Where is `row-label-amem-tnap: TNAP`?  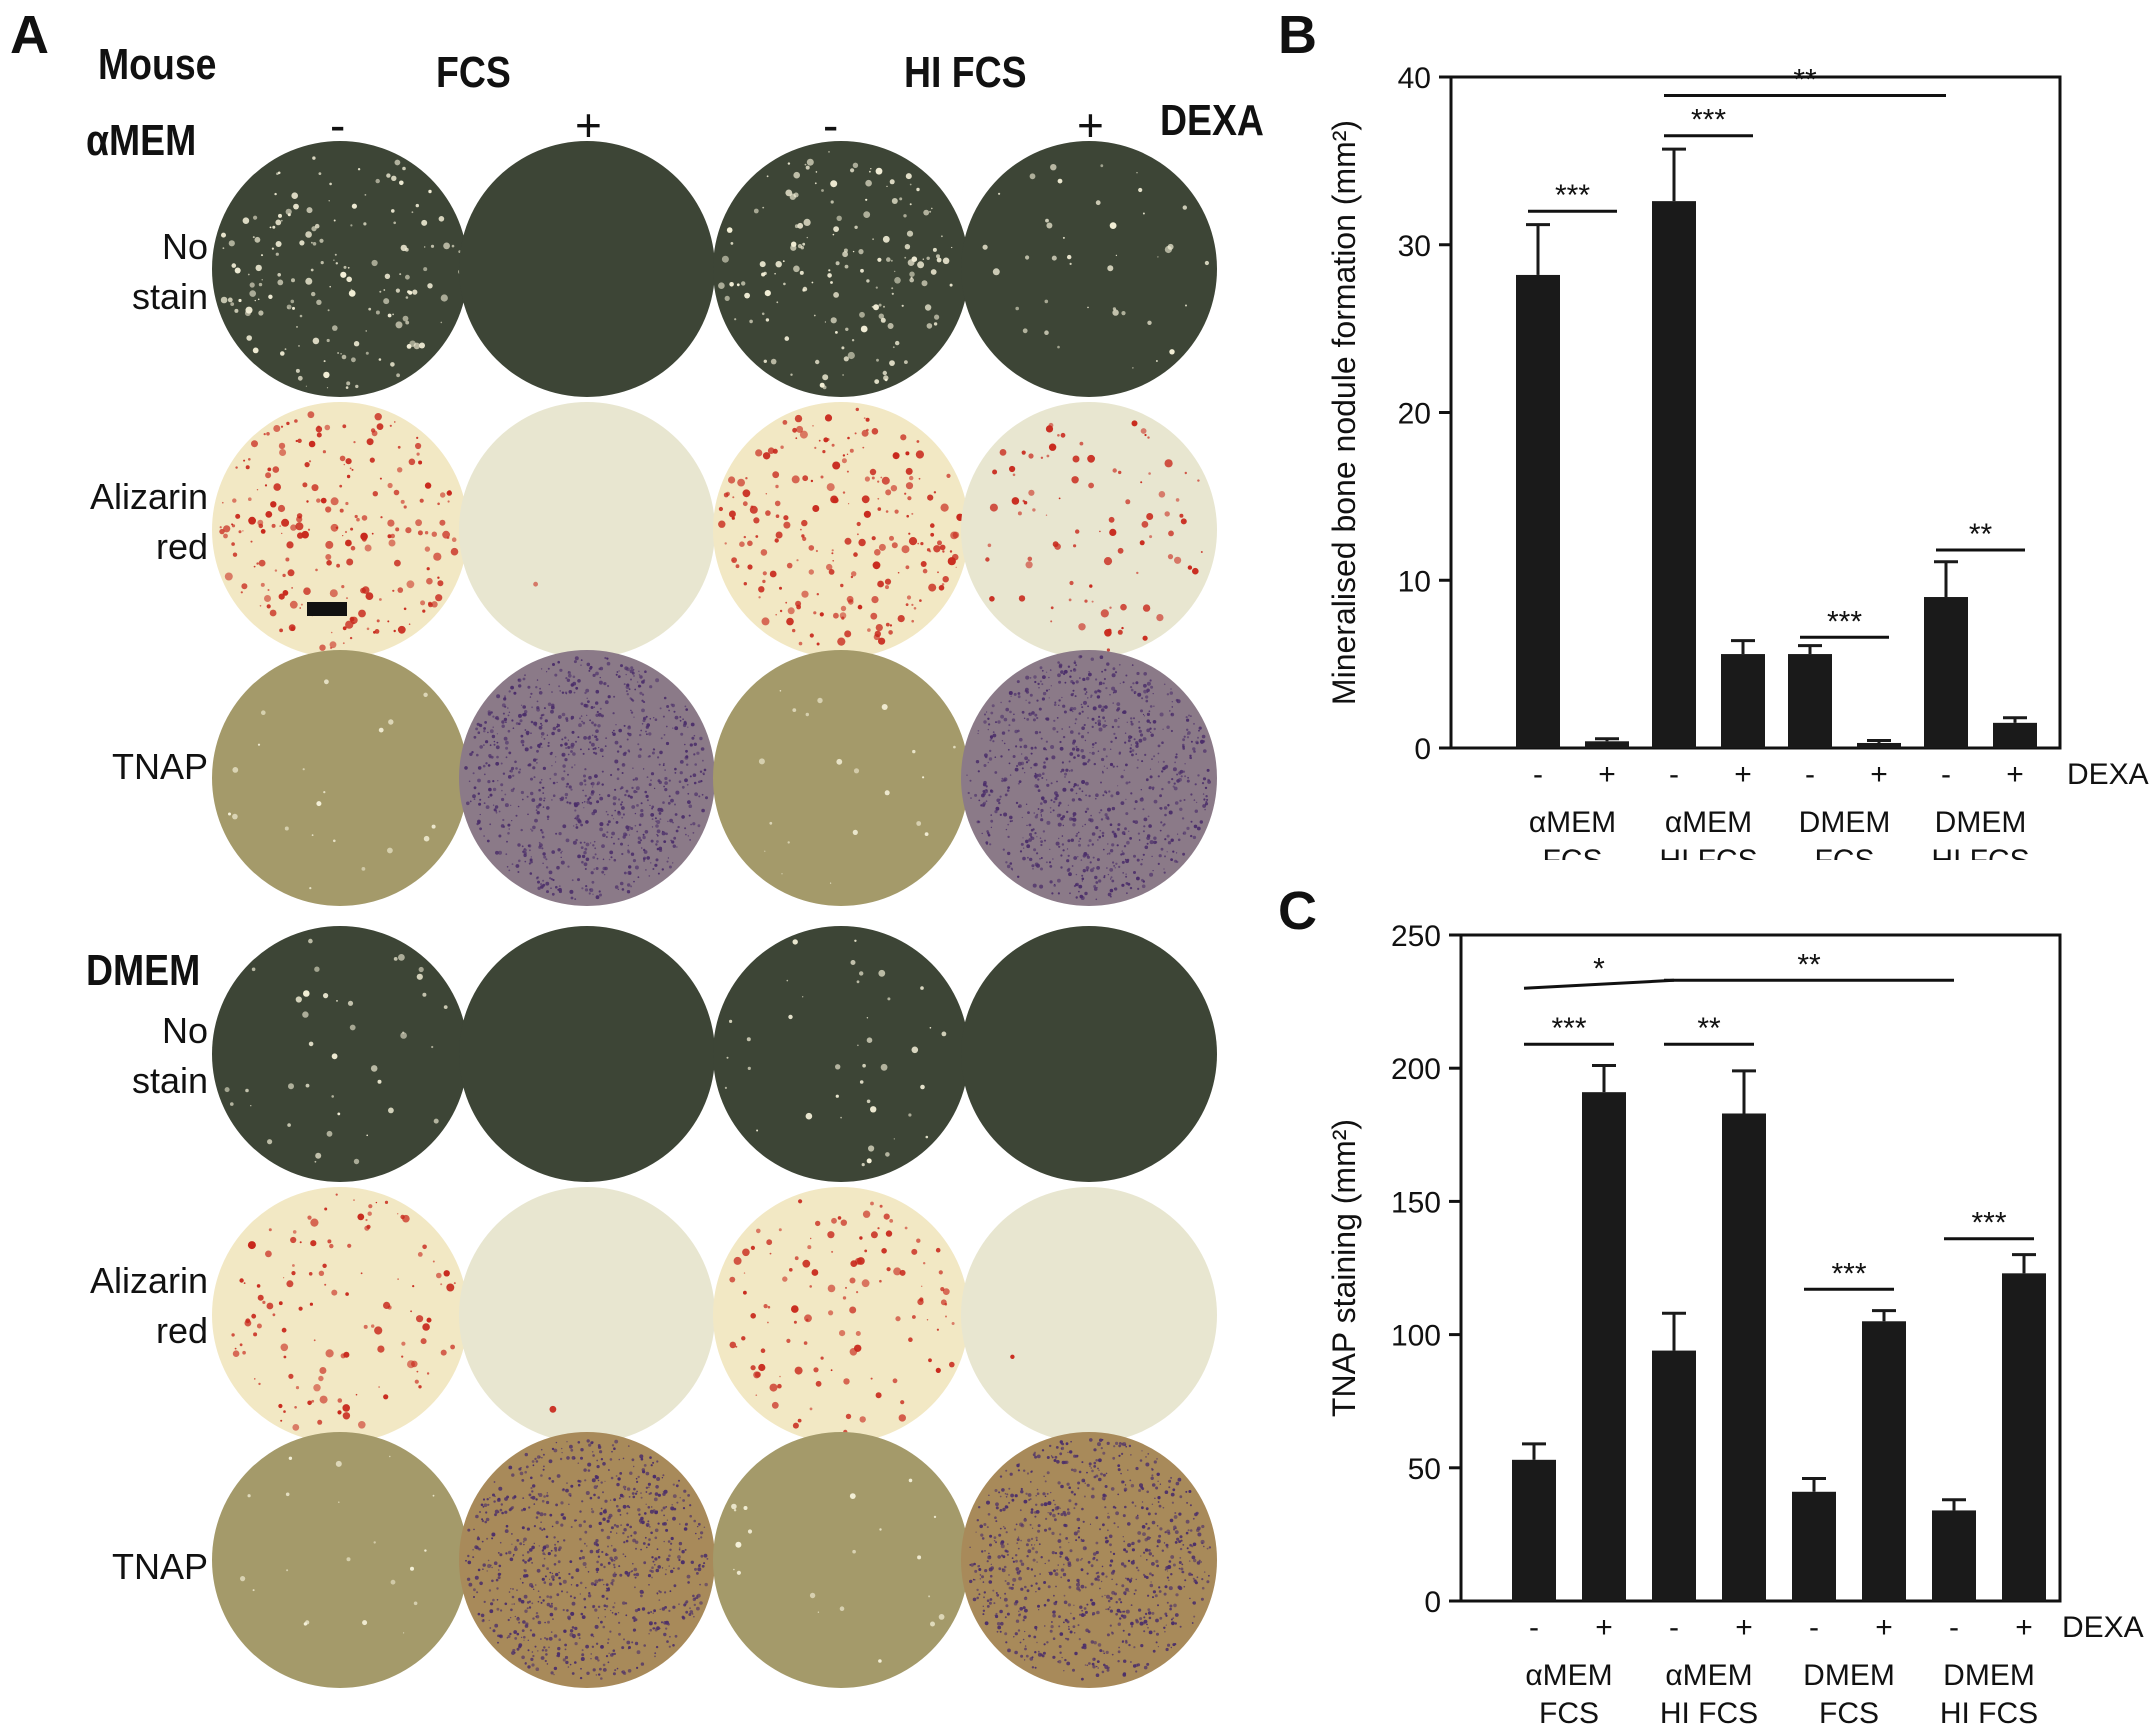
row-label-amem-tnap: TNAP is located at coordinates (160, 767).